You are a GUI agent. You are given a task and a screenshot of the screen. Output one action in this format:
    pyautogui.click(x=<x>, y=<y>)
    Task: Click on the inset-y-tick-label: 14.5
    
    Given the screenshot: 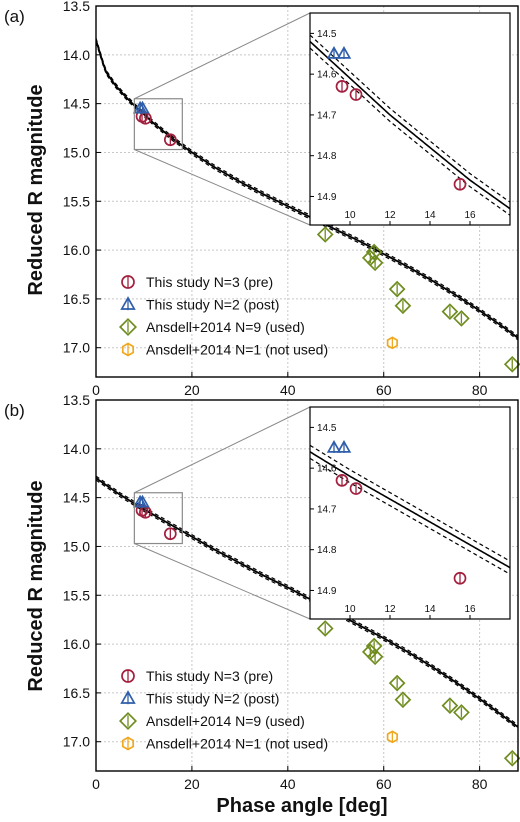 What is the action you would take?
    pyautogui.click(x=327, y=34)
    